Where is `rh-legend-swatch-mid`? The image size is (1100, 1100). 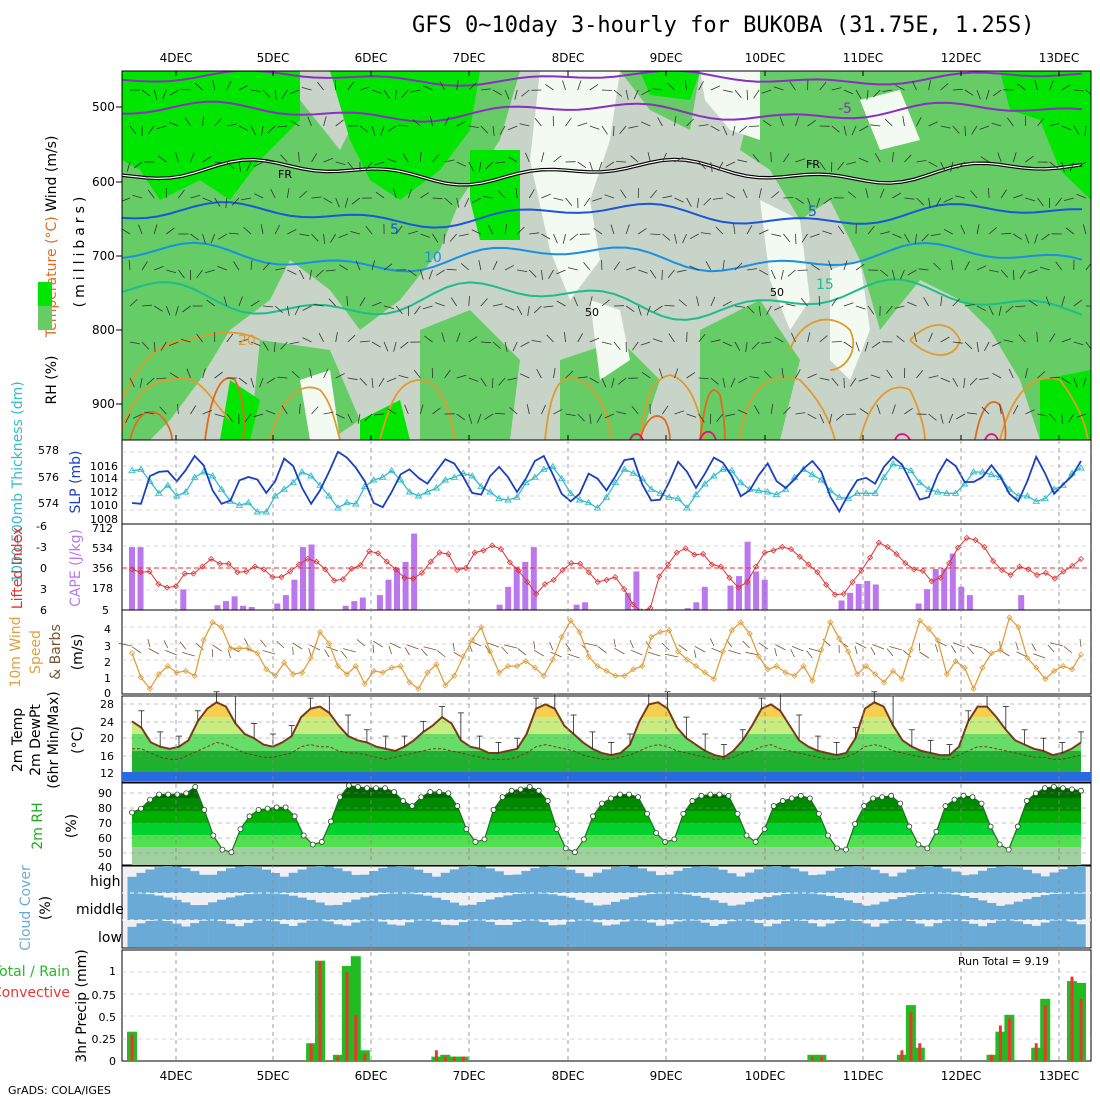
rh-legend-swatch-mid is located at coordinates (45, 318).